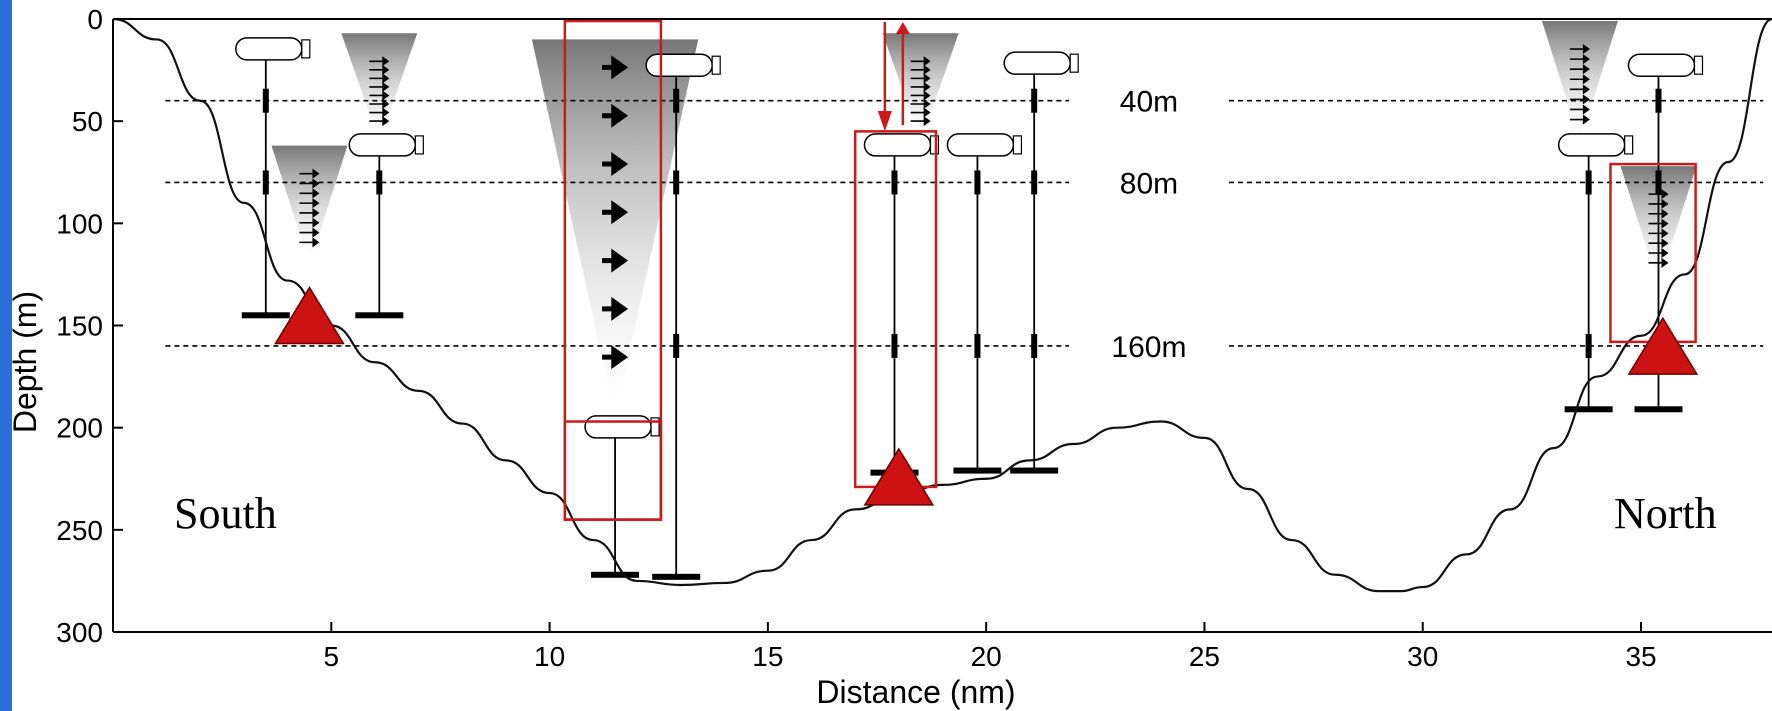 The width and height of the screenshot is (1772, 711). I want to click on reference-line-label: 40m, so click(1149, 102).